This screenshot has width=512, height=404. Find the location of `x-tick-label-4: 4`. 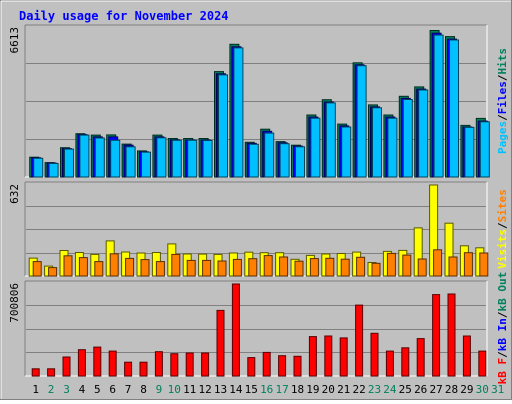

x-tick-label-4: 4 is located at coordinates (82, 389).